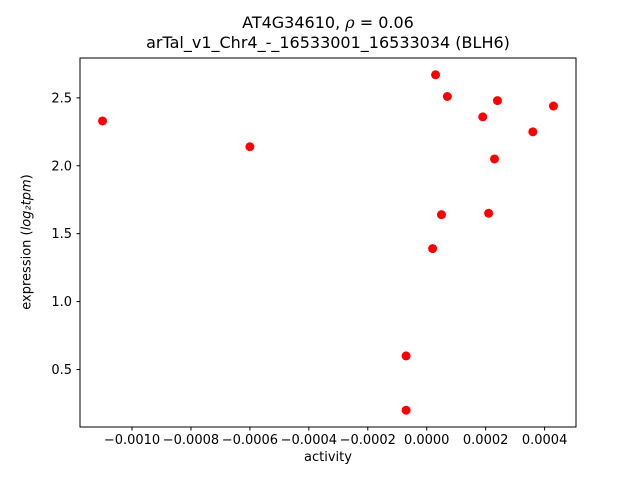  I want to click on rho-symbol: ρ, so click(350, 22).